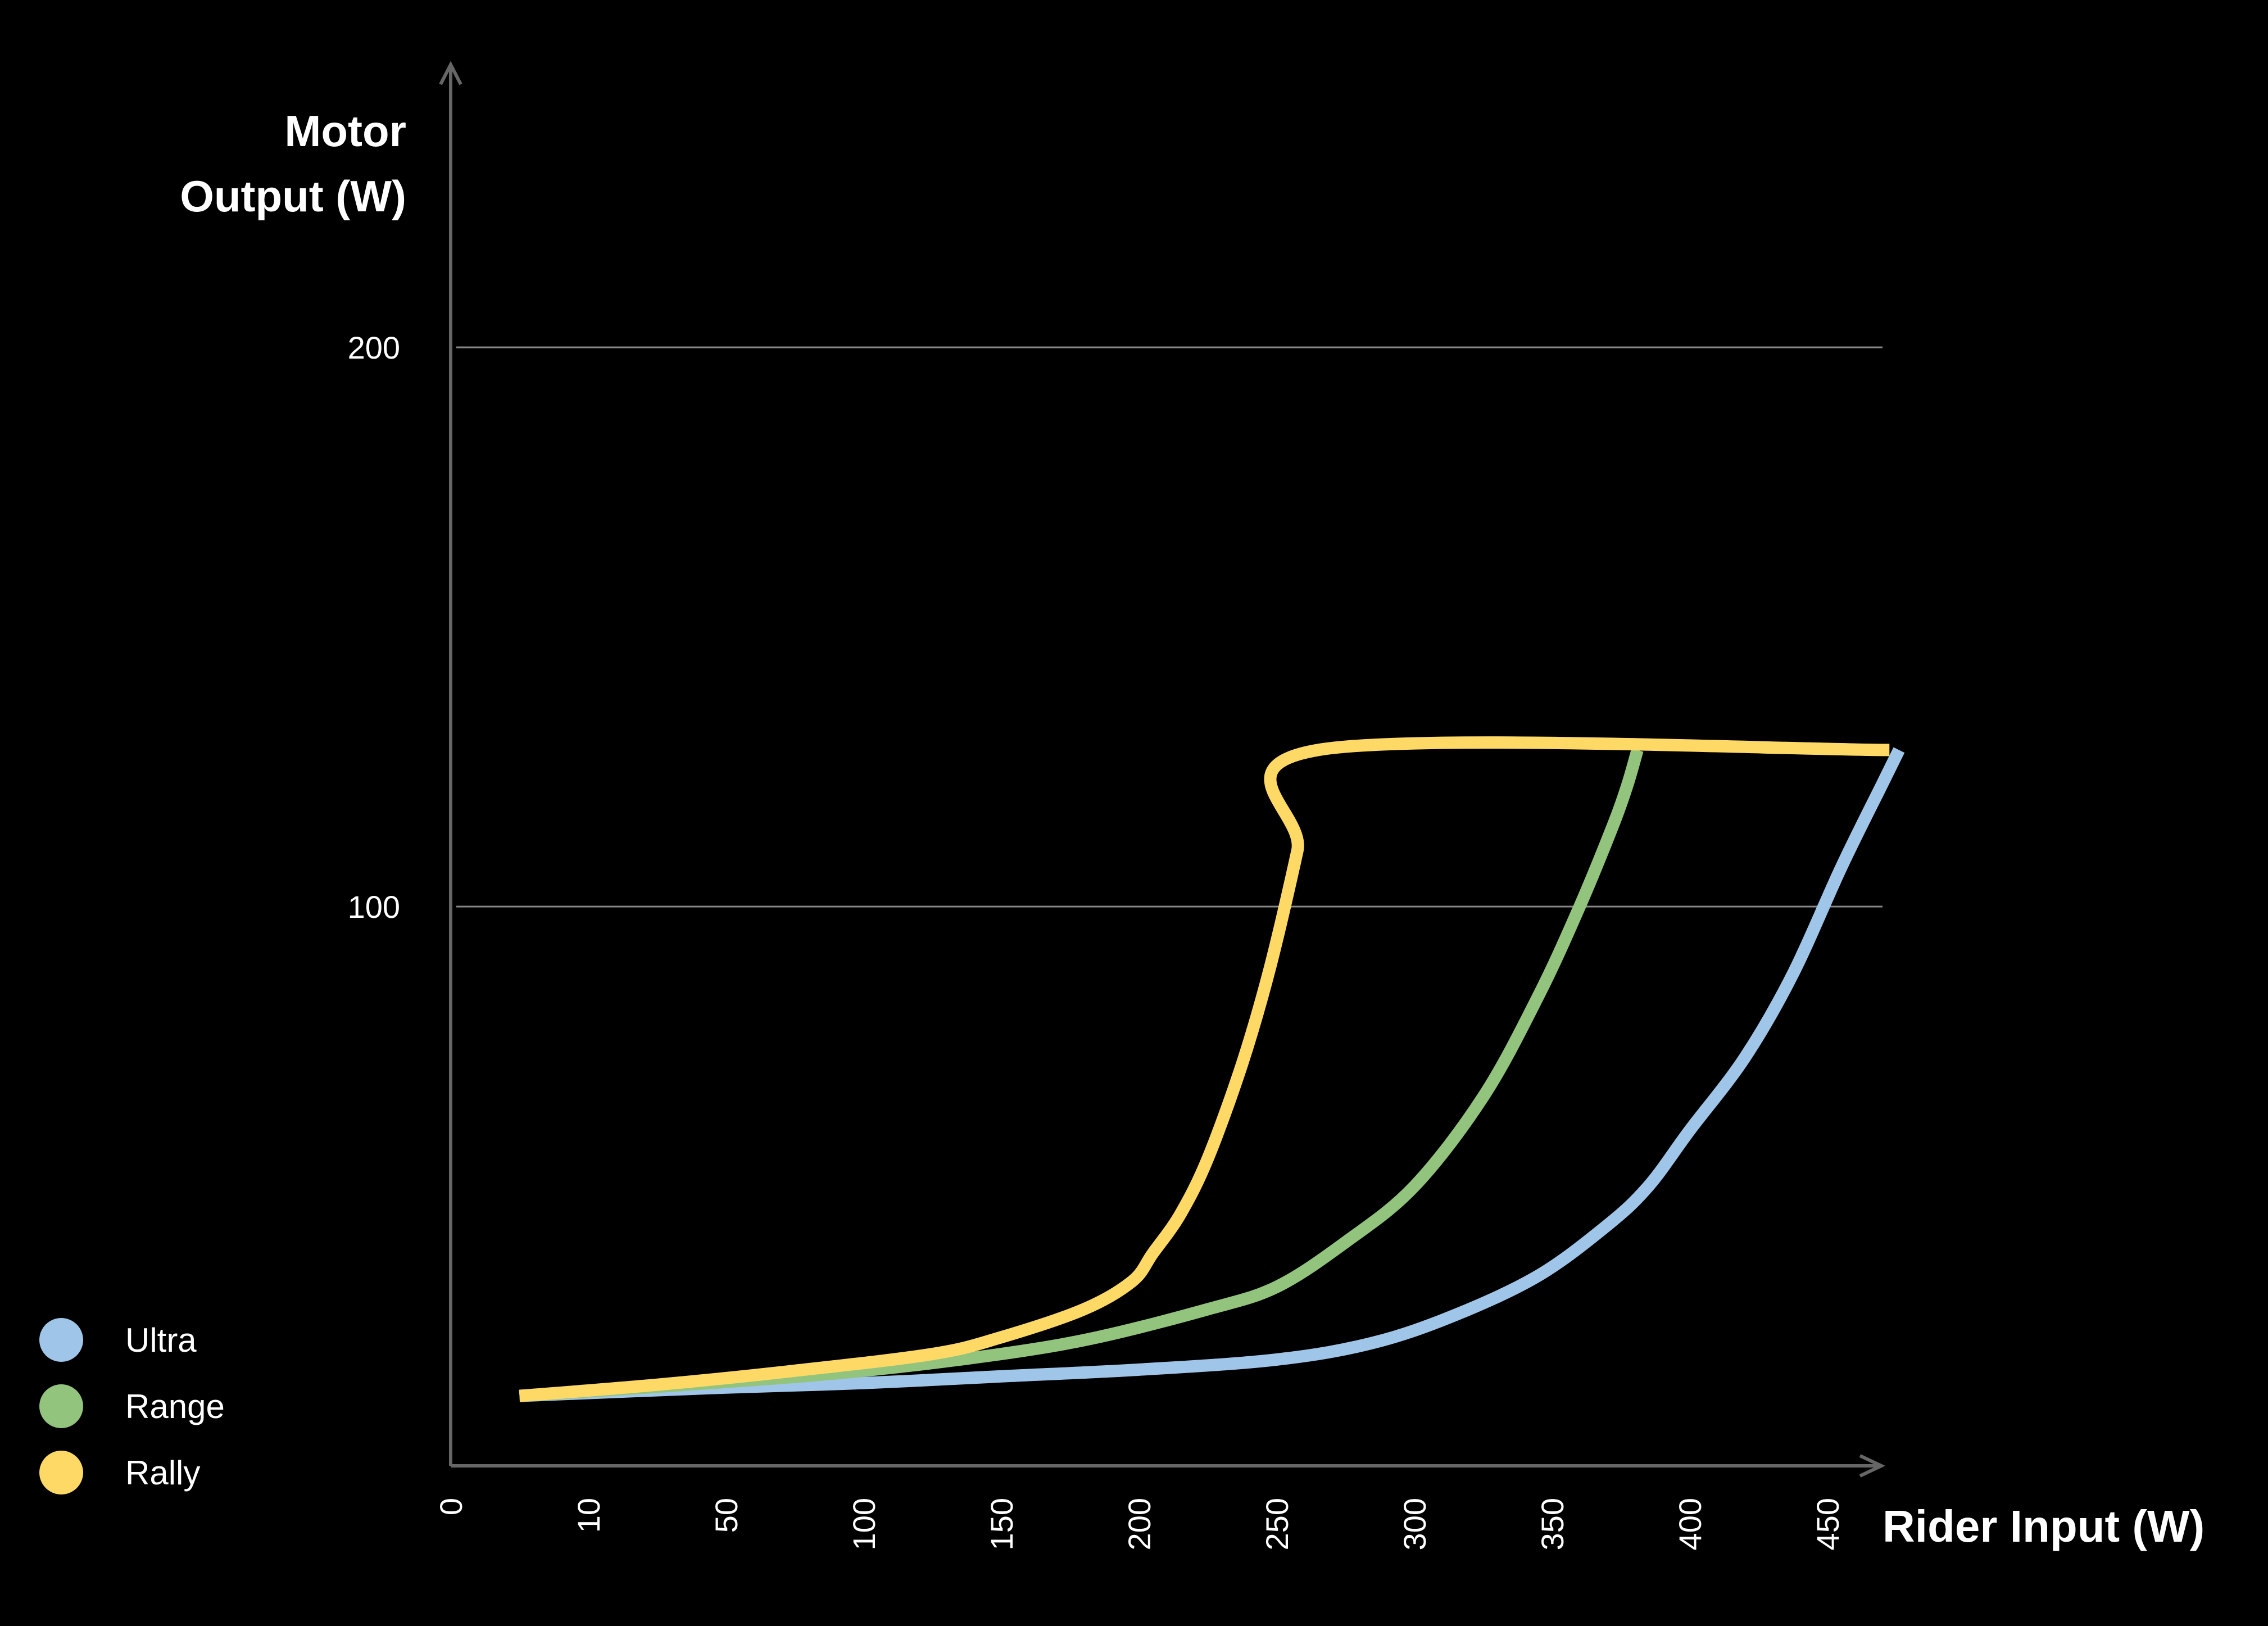 The width and height of the screenshot is (2268, 1626). What do you see at coordinates (61, 1340) in the screenshot?
I see `legend-swatch-ultra` at bounding box center [61, 1340].